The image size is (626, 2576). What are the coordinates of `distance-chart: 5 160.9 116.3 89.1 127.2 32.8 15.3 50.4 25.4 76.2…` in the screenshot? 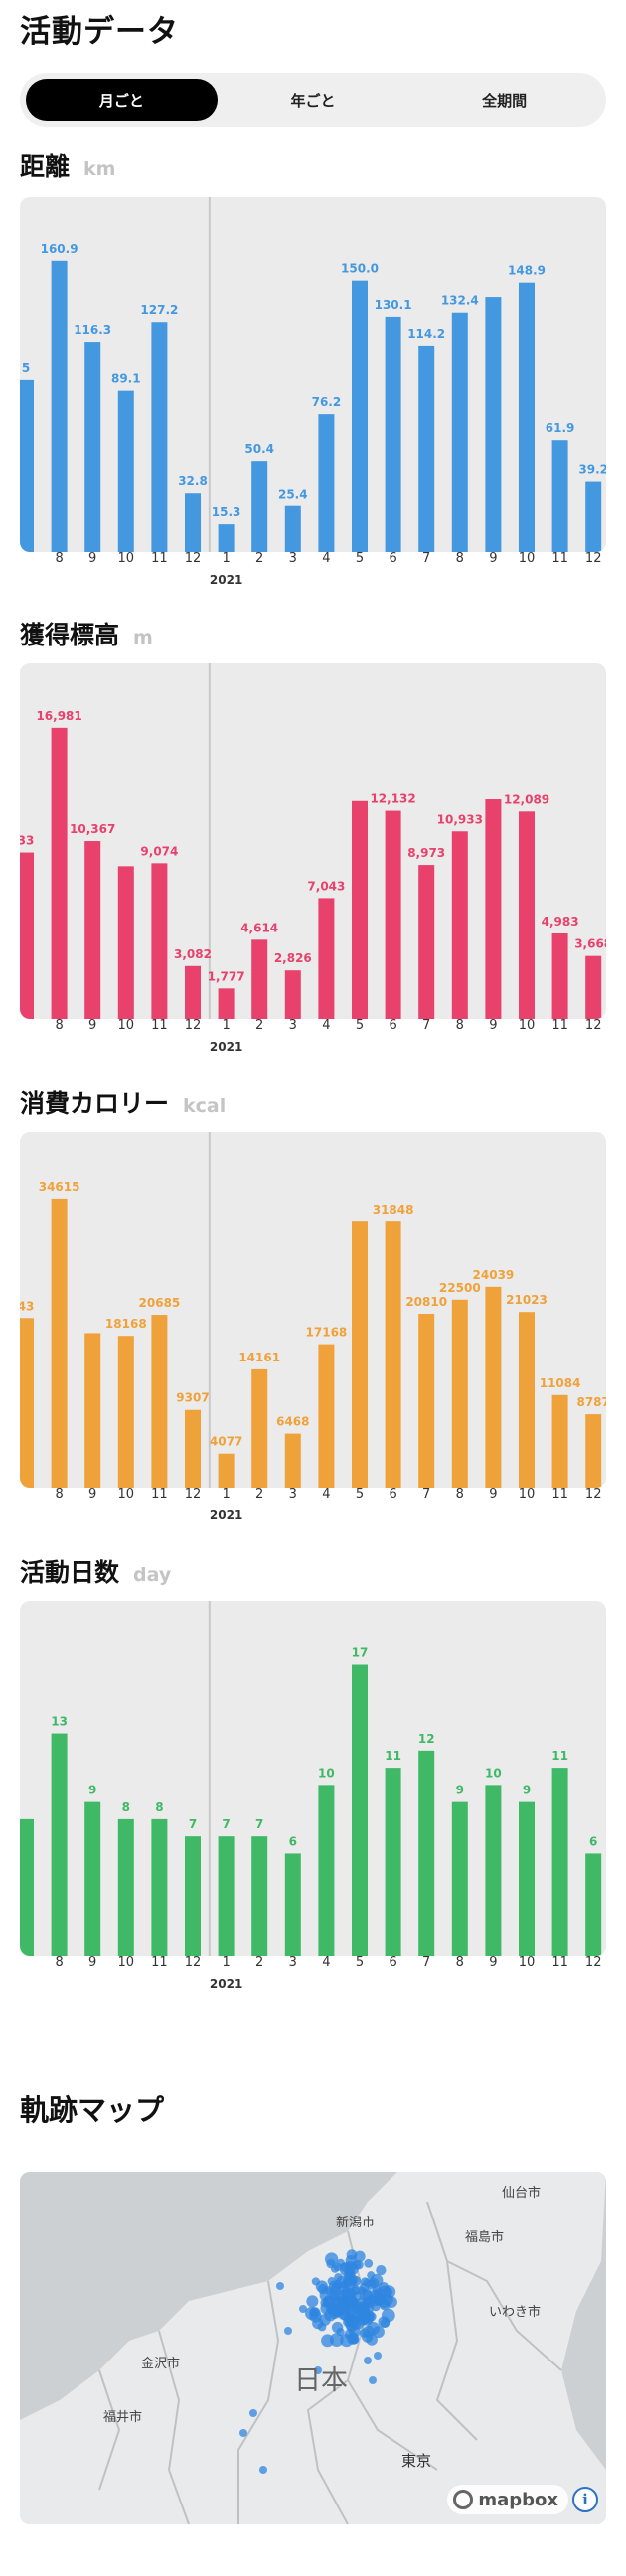 It's located at (313, 374).